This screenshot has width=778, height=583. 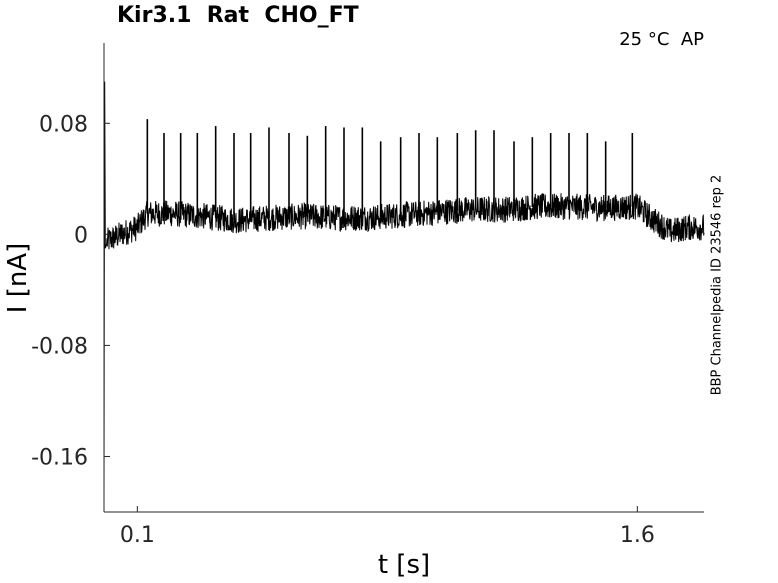 What do you see at coordinates (59, 457) in the screenshot?
I see `y-tick-label: -0.16` at bounding box center [59, 457].